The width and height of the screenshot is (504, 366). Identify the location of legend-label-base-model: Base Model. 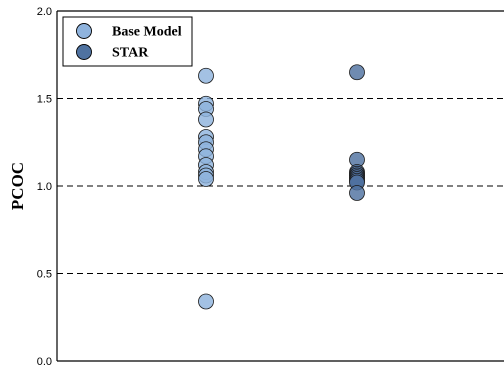
(147, 32).